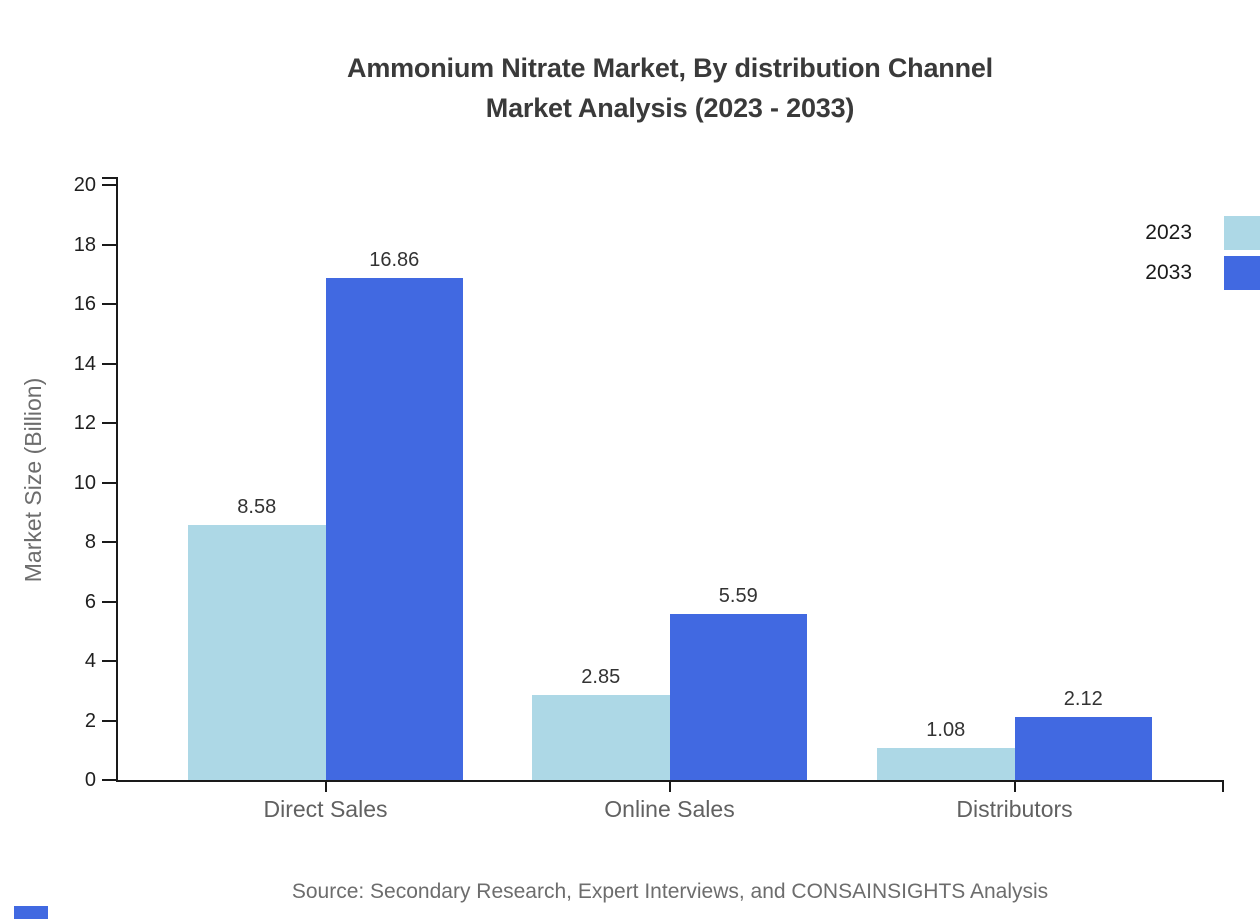 This screenshot has height=920, width=1260. I want to click on legend-item-2033: 2033, so click(1202, 273).